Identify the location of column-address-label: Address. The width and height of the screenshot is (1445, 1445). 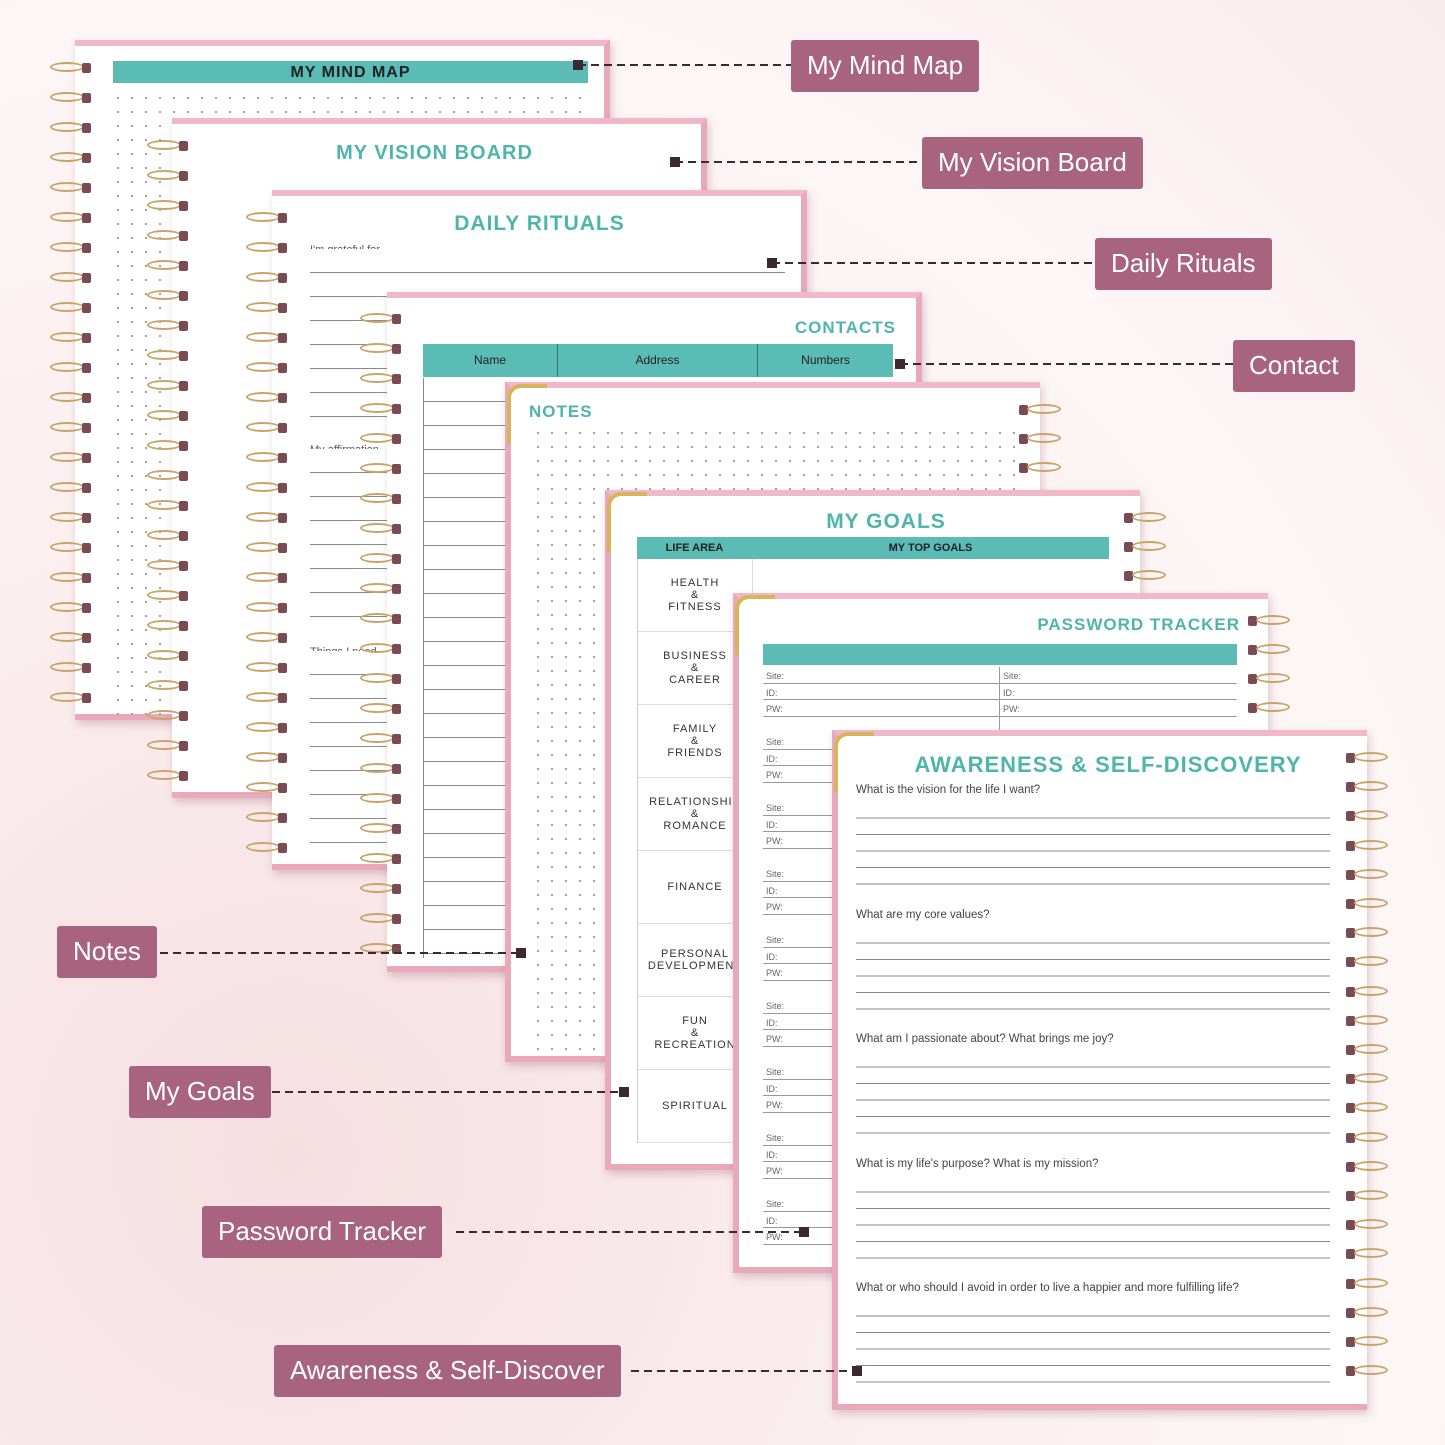
(657, 360).